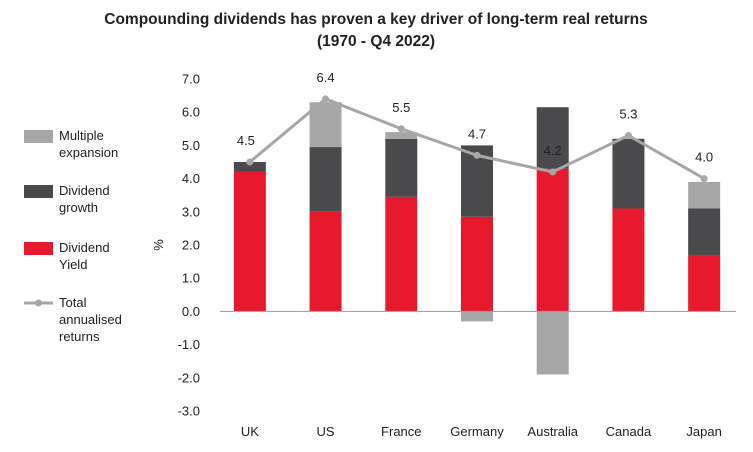 The image size is (753, 452). Describe the element at coordinates (703, 431) in the screenshot. I see `x-category-label: Japan` at that location.